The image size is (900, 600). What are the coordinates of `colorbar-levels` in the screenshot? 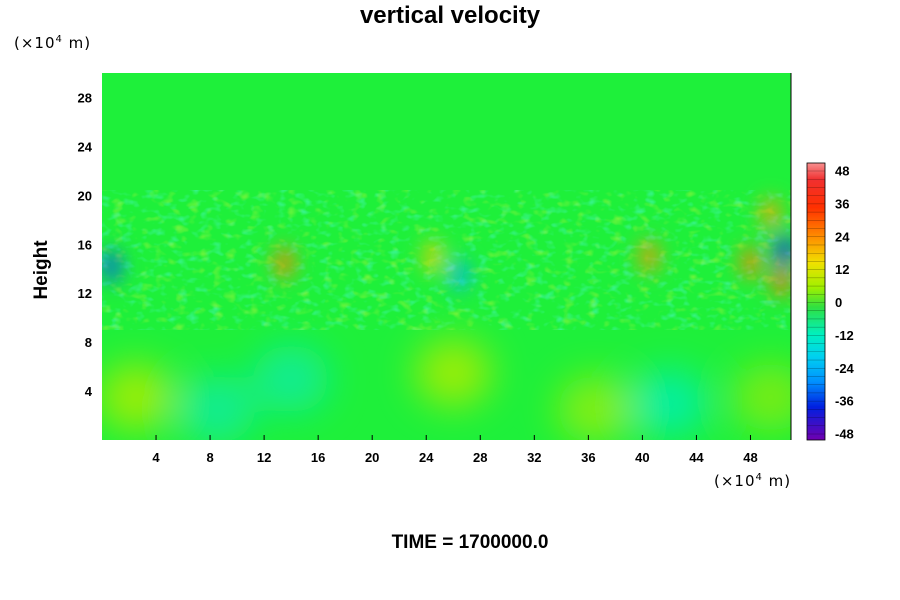 It's located at (816, 302).